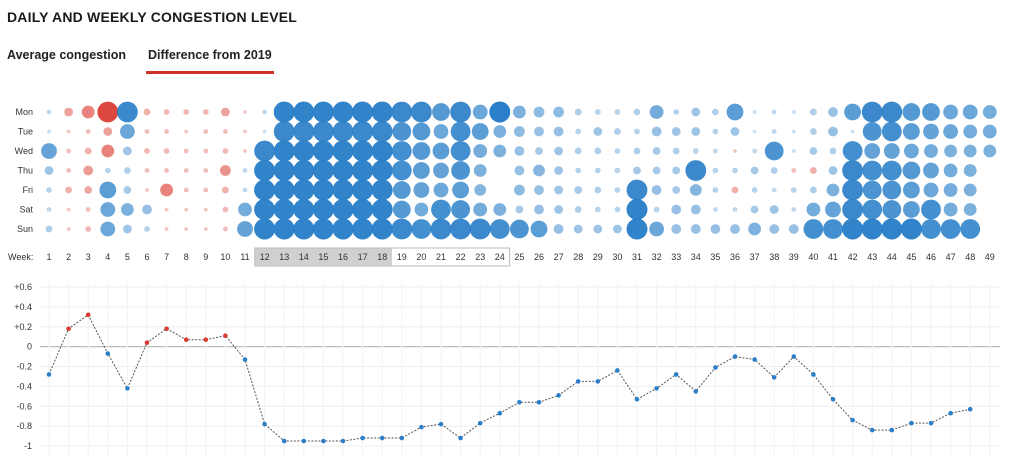  What do you see at coordinates (205, 257) in the screenshot?
I see `week-tick-label: 9` at bounding box center [205, 257].